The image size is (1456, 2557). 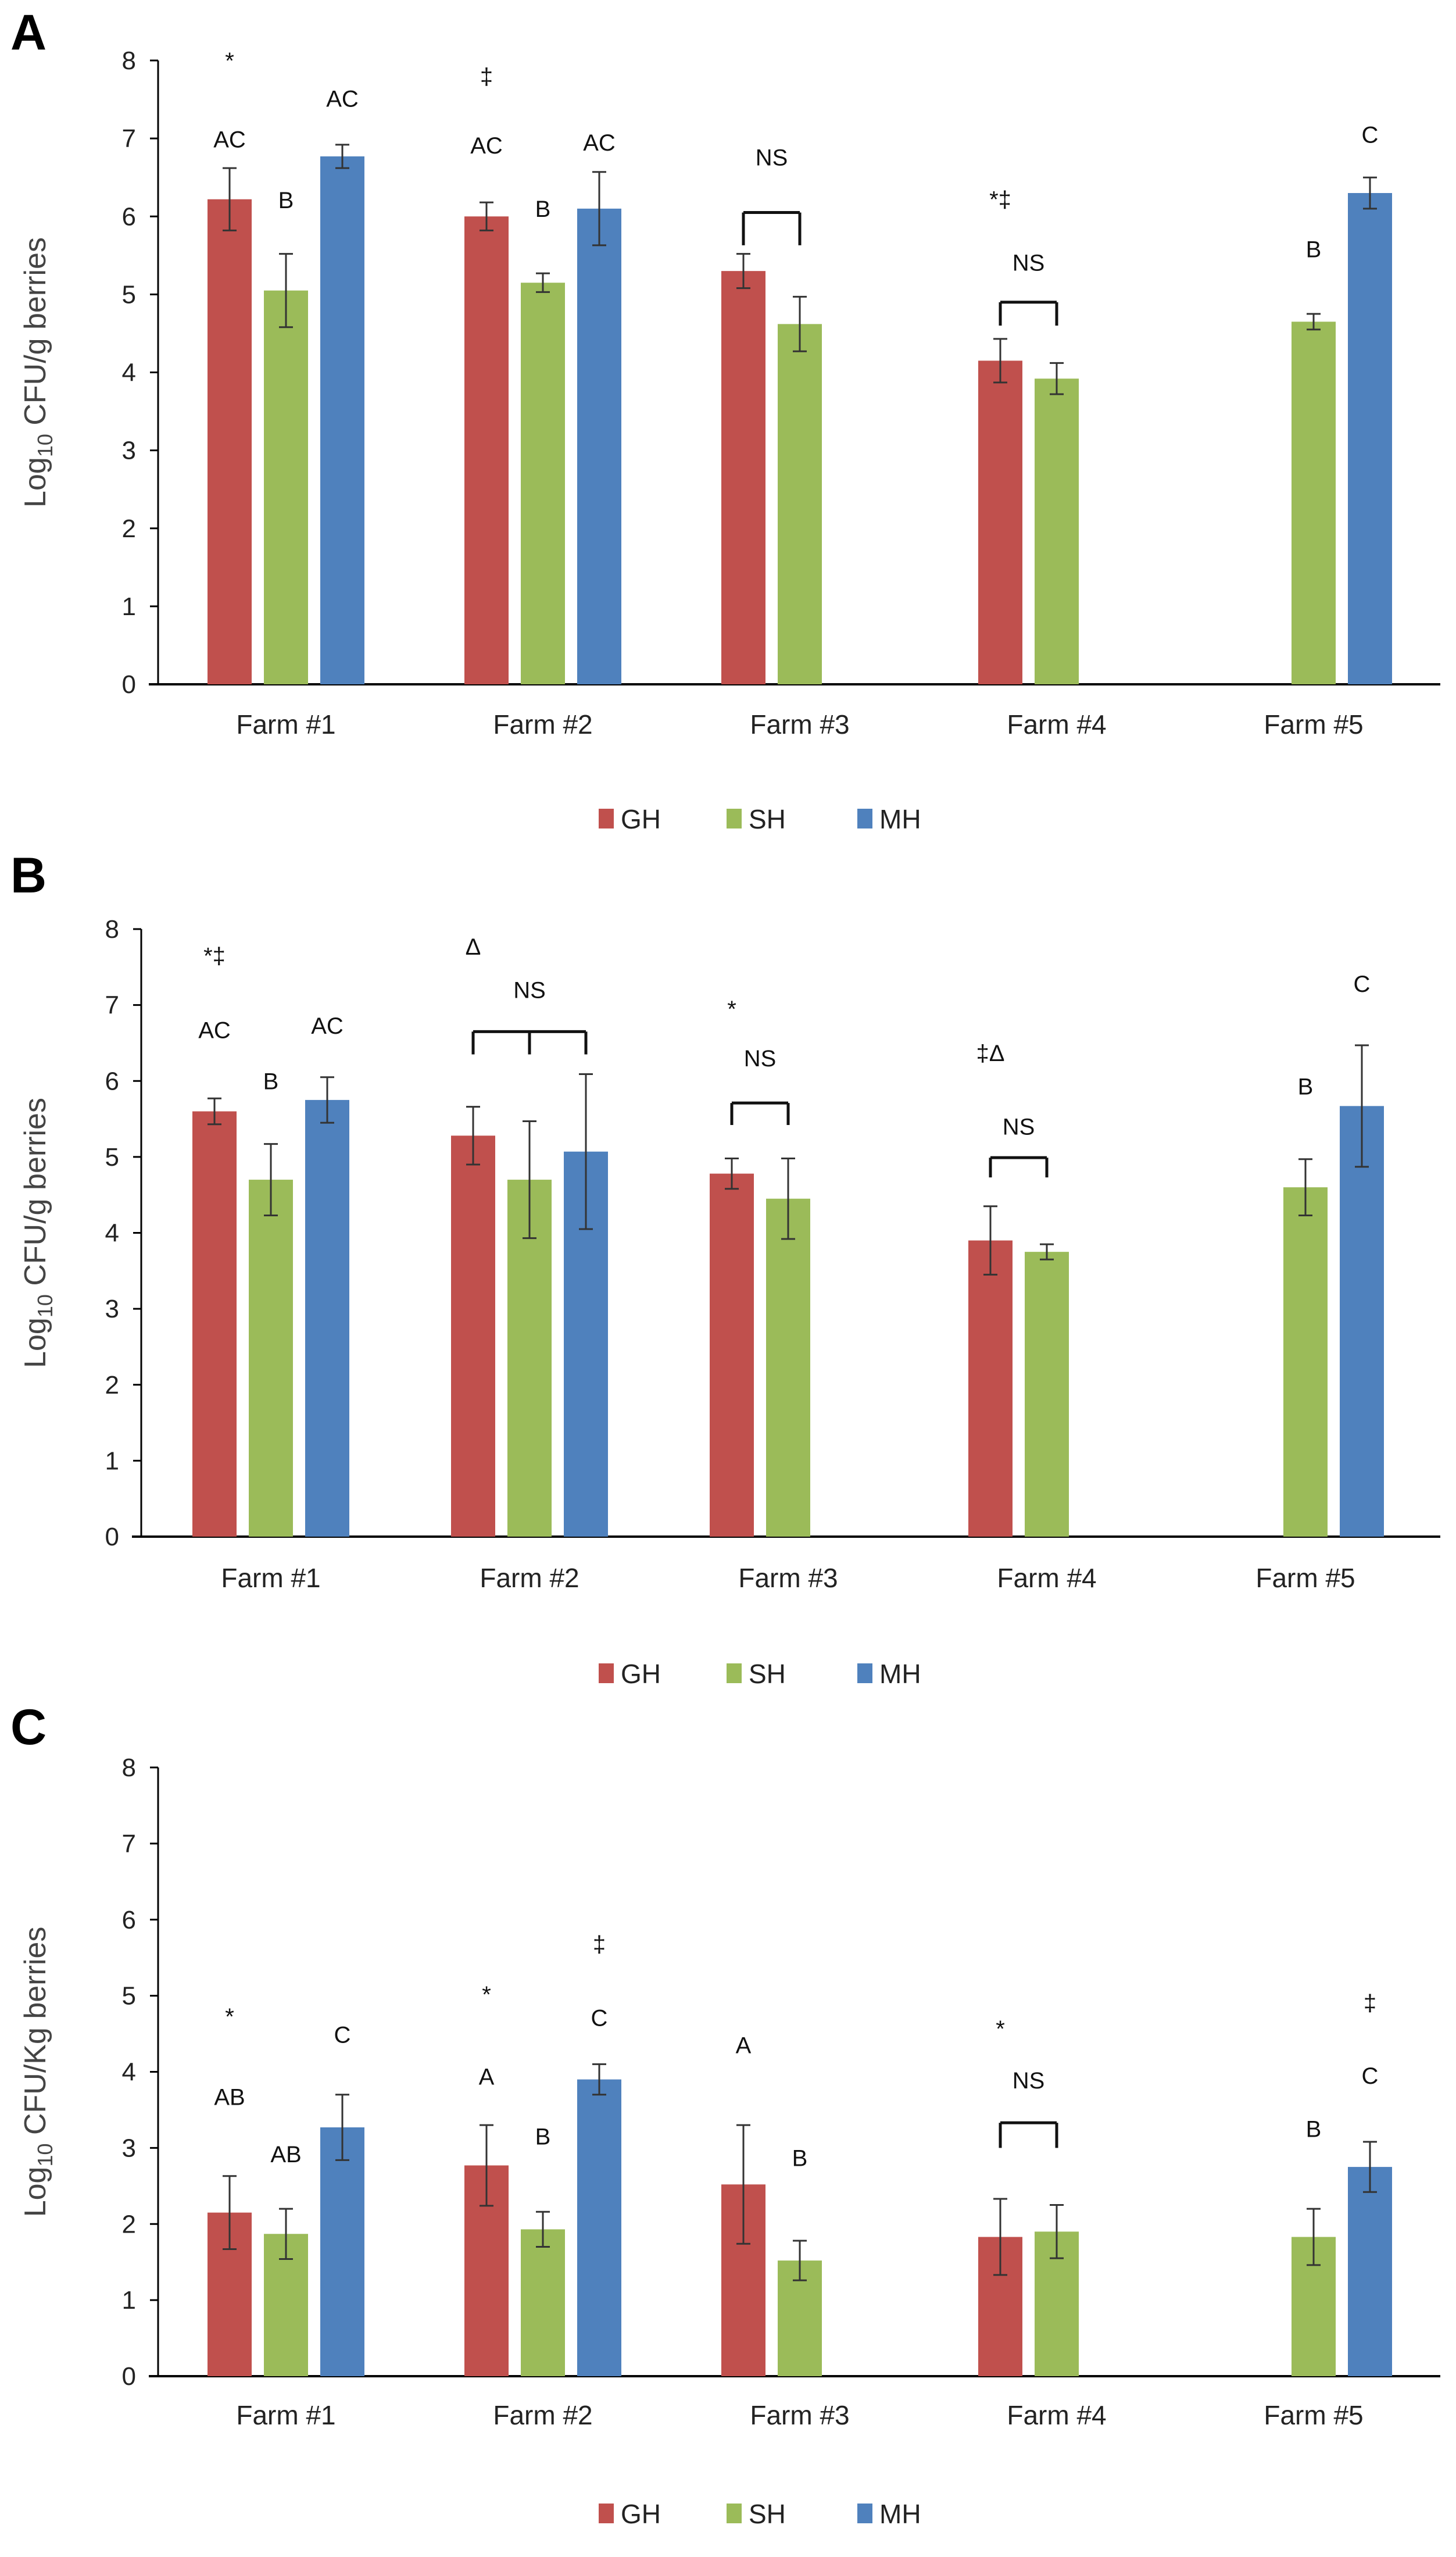 I want to click on y-tick-label: 1, so click(x=112, y=1461).